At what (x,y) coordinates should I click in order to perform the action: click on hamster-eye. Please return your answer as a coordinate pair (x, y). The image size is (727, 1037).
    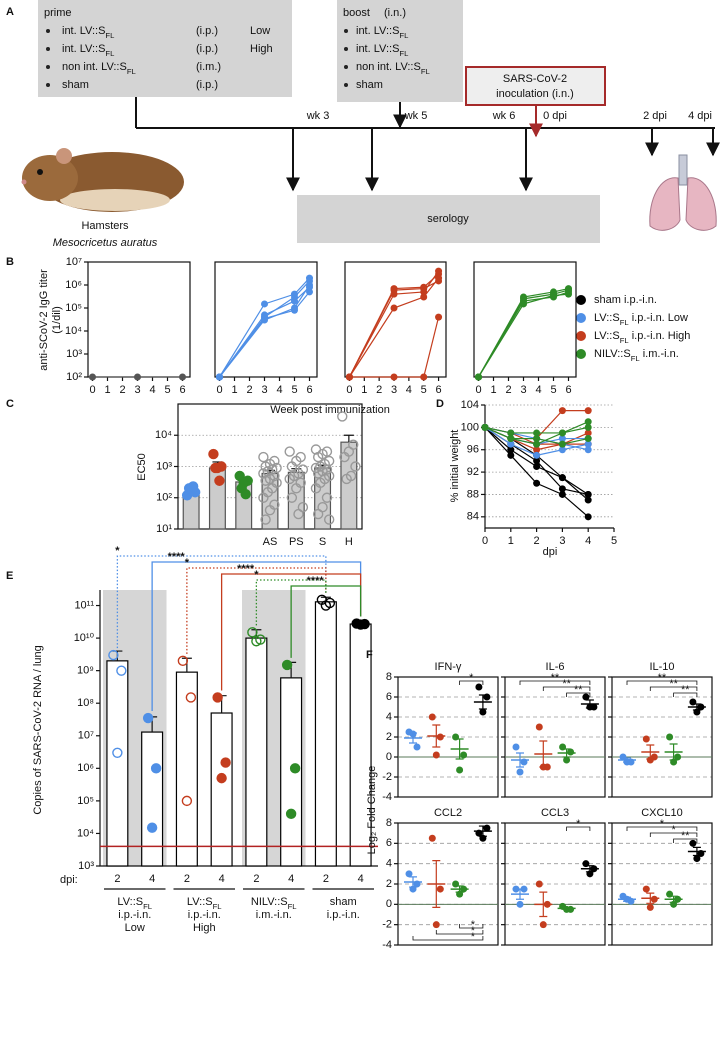
    Looking at the image, I should click on (40, 172).